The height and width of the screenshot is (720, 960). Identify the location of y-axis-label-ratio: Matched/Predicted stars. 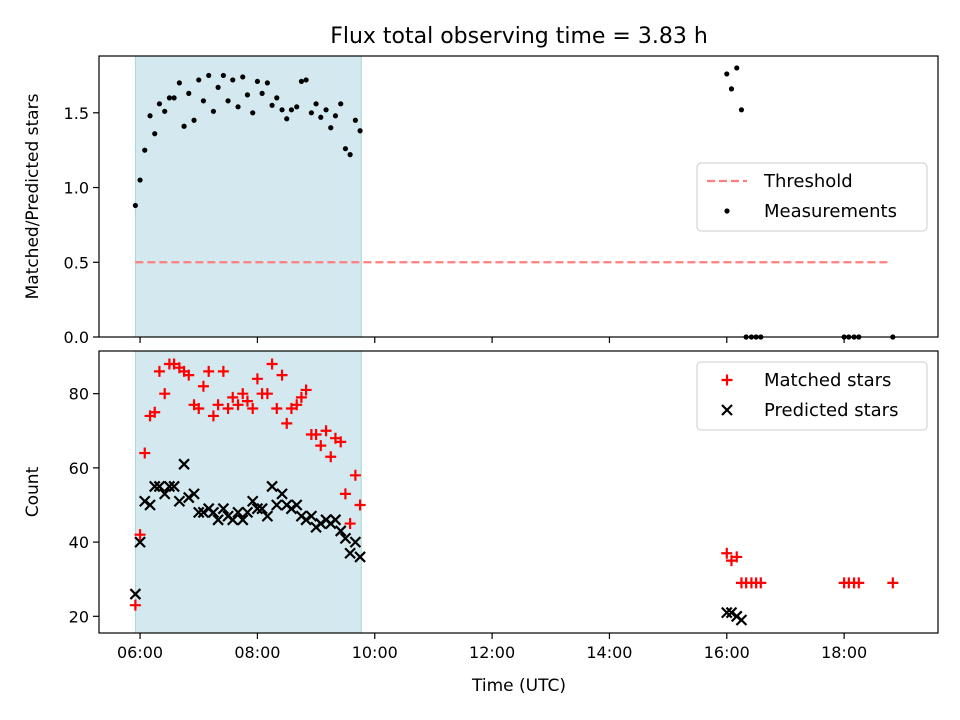
(33, 196).